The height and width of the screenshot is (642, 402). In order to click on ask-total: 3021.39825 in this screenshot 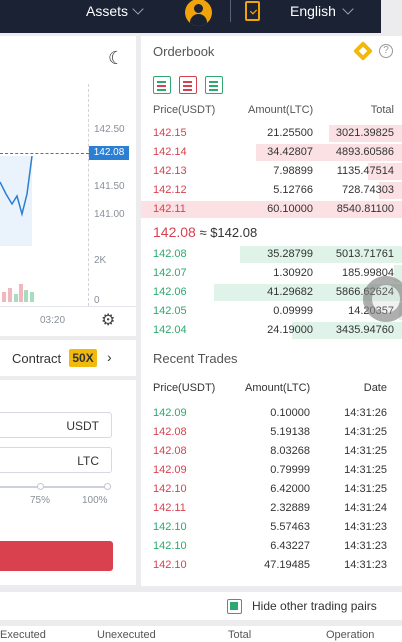, I will do `click(364, 133)`.